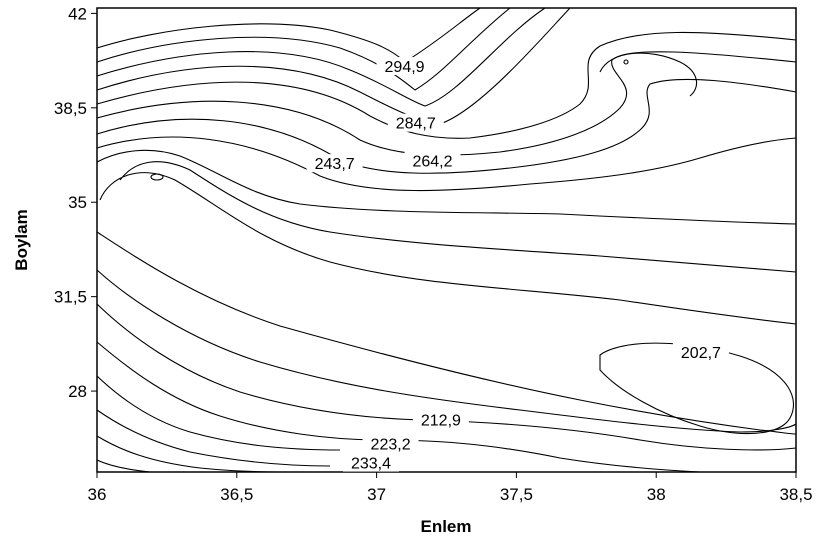  I want to click on x-tick-label: 36,5, so click(236, 494).